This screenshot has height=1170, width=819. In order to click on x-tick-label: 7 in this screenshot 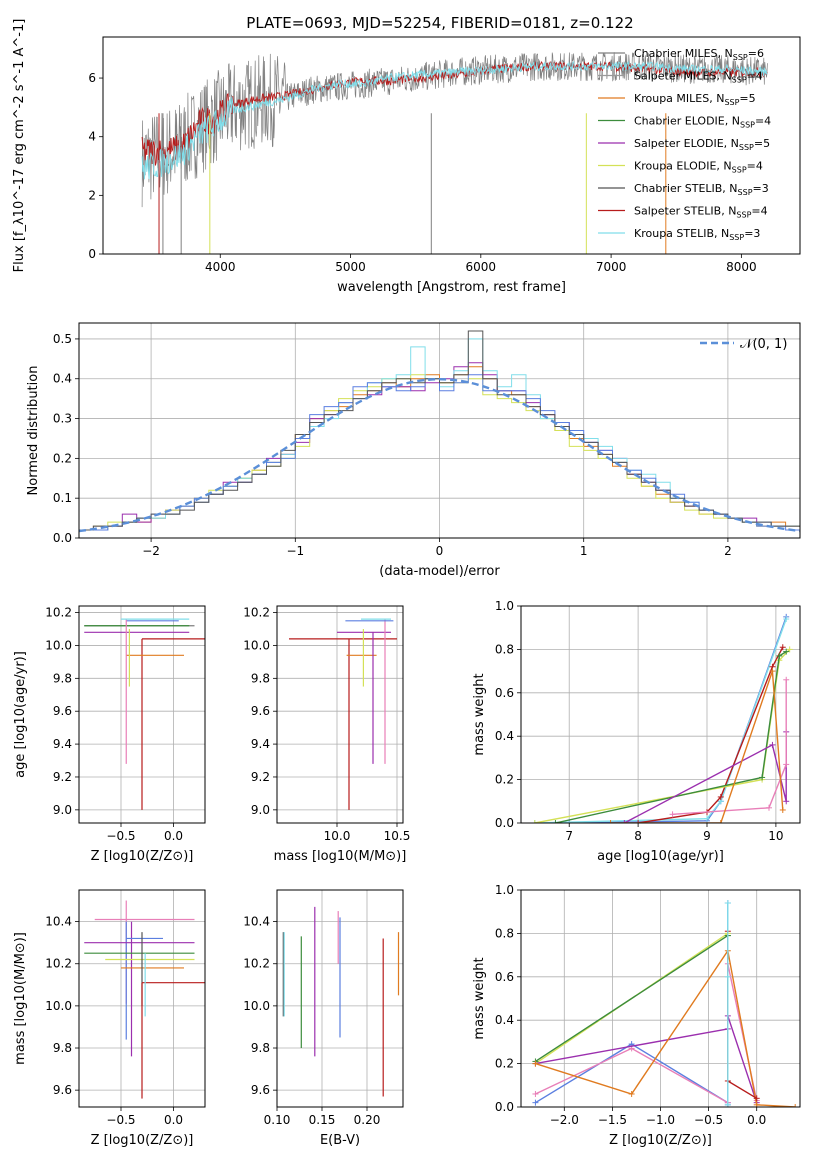, I will do `click(569, 836)`.